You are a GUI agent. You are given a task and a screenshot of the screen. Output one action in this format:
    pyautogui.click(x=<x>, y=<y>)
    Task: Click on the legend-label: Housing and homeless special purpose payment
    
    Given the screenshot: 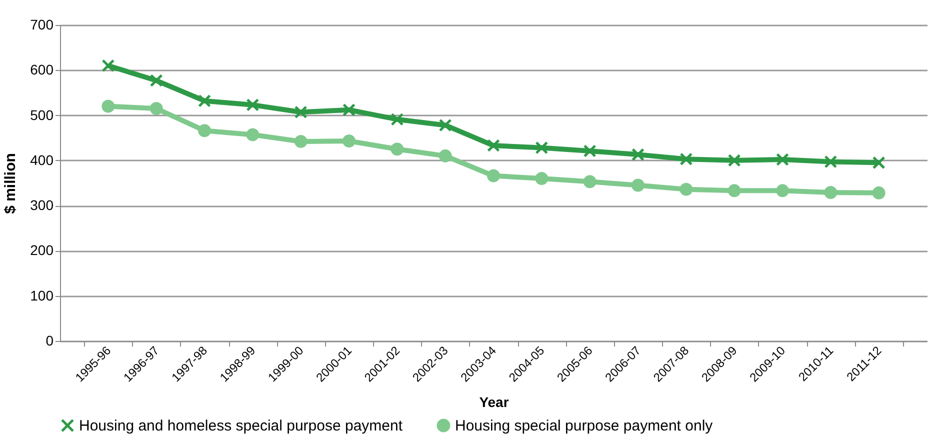 What is the action you would take?
    pyautogui.click(x=241, y=426)
    